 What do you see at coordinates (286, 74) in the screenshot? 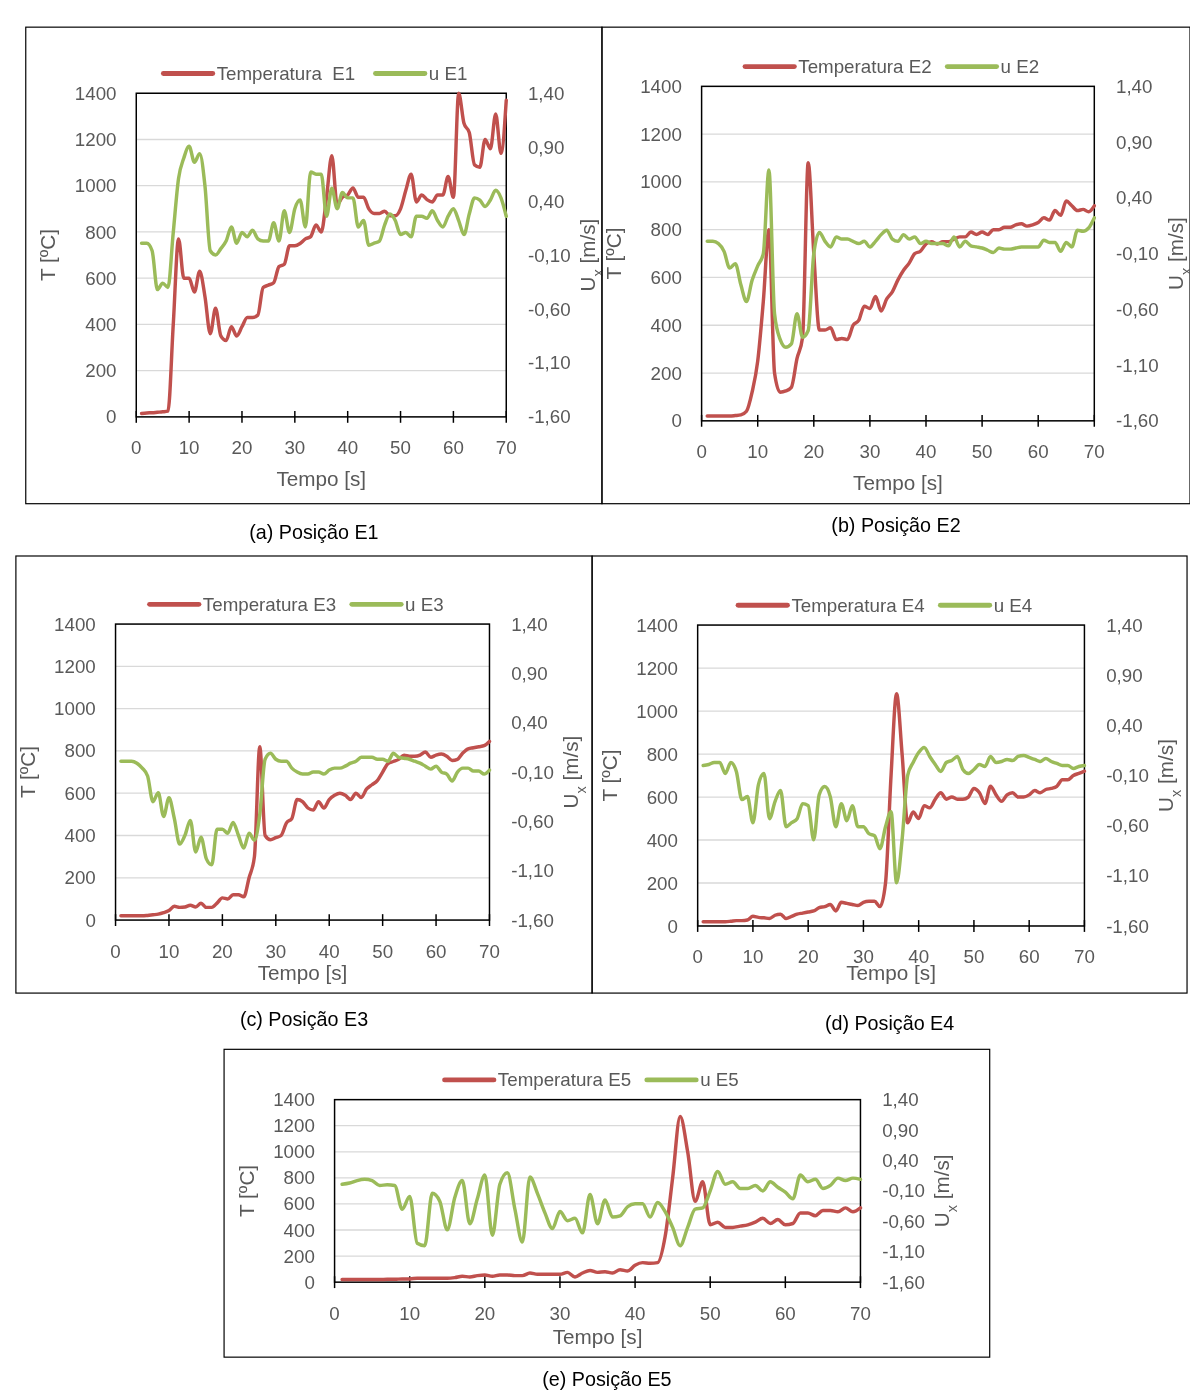
I see `legend-label: Temperatura E1` at bounding box center [286, 74].